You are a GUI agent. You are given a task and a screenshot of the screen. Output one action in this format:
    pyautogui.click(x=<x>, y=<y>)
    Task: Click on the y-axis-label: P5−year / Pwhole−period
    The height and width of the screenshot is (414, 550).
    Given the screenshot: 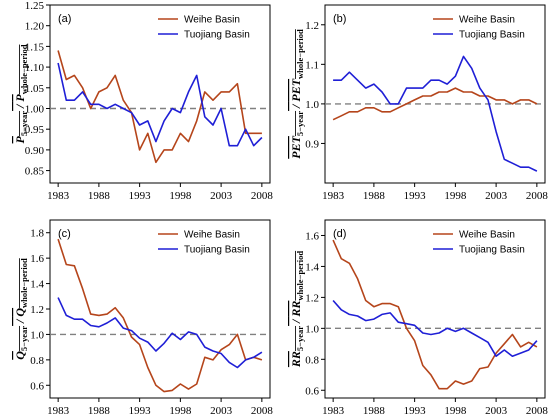 What is the action you would take?
    pyautogui.click(x=21, y=93)
    